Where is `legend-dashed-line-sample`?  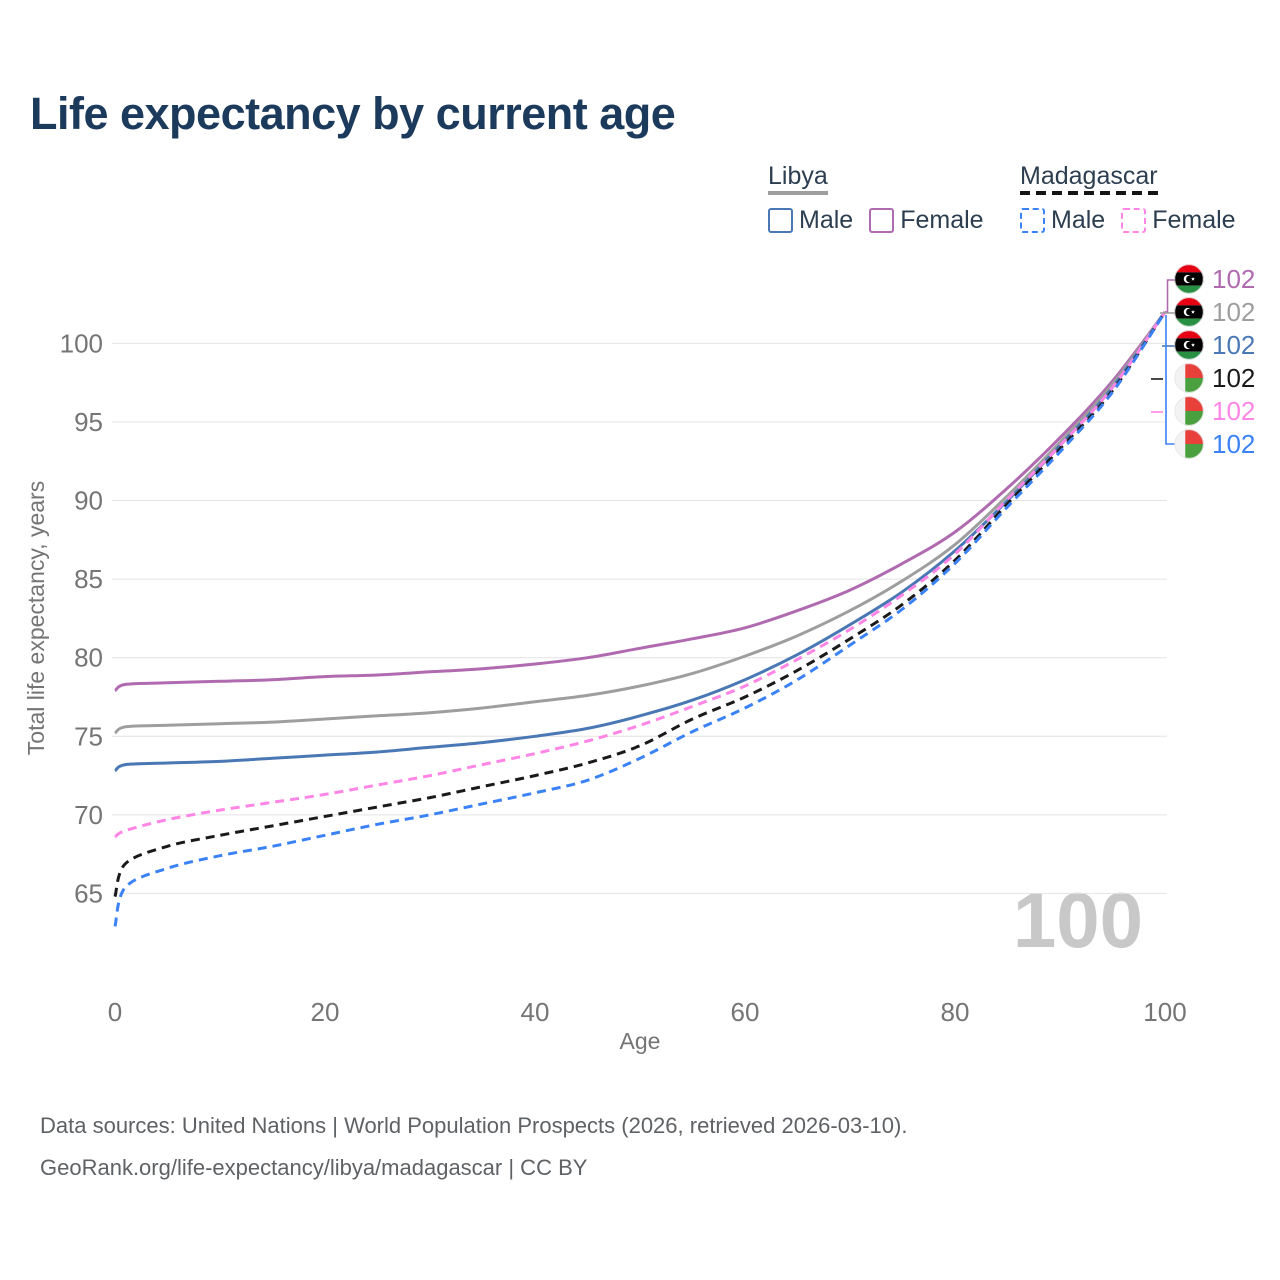 legend-dashed-line-sample is located at coordinates (1089, 193).